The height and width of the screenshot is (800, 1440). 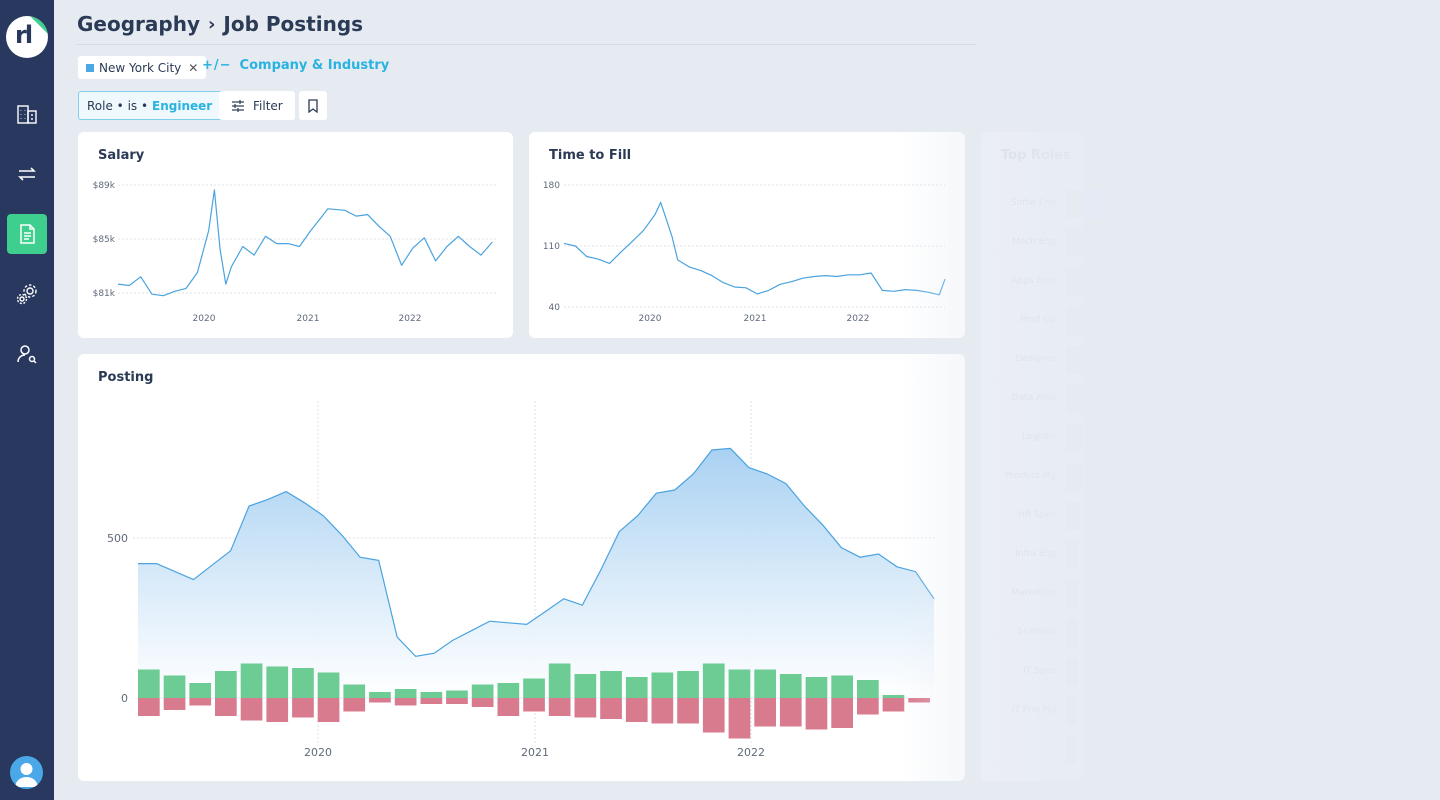 I want to click on bookmark-button, so click(x=313, y=105).